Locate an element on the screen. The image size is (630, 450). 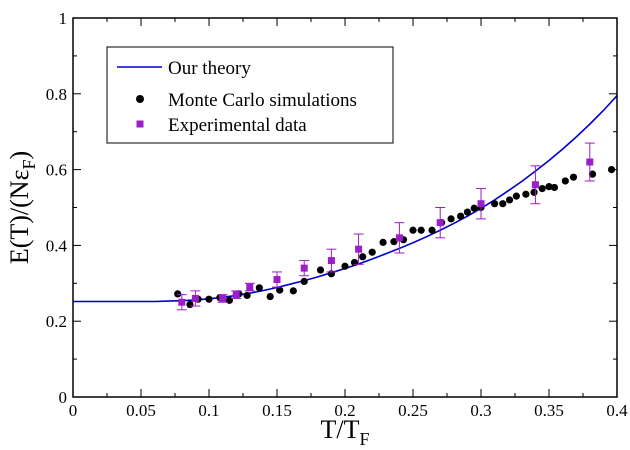
x-tick-label: 0.3 is located at coordinates (480, 410).